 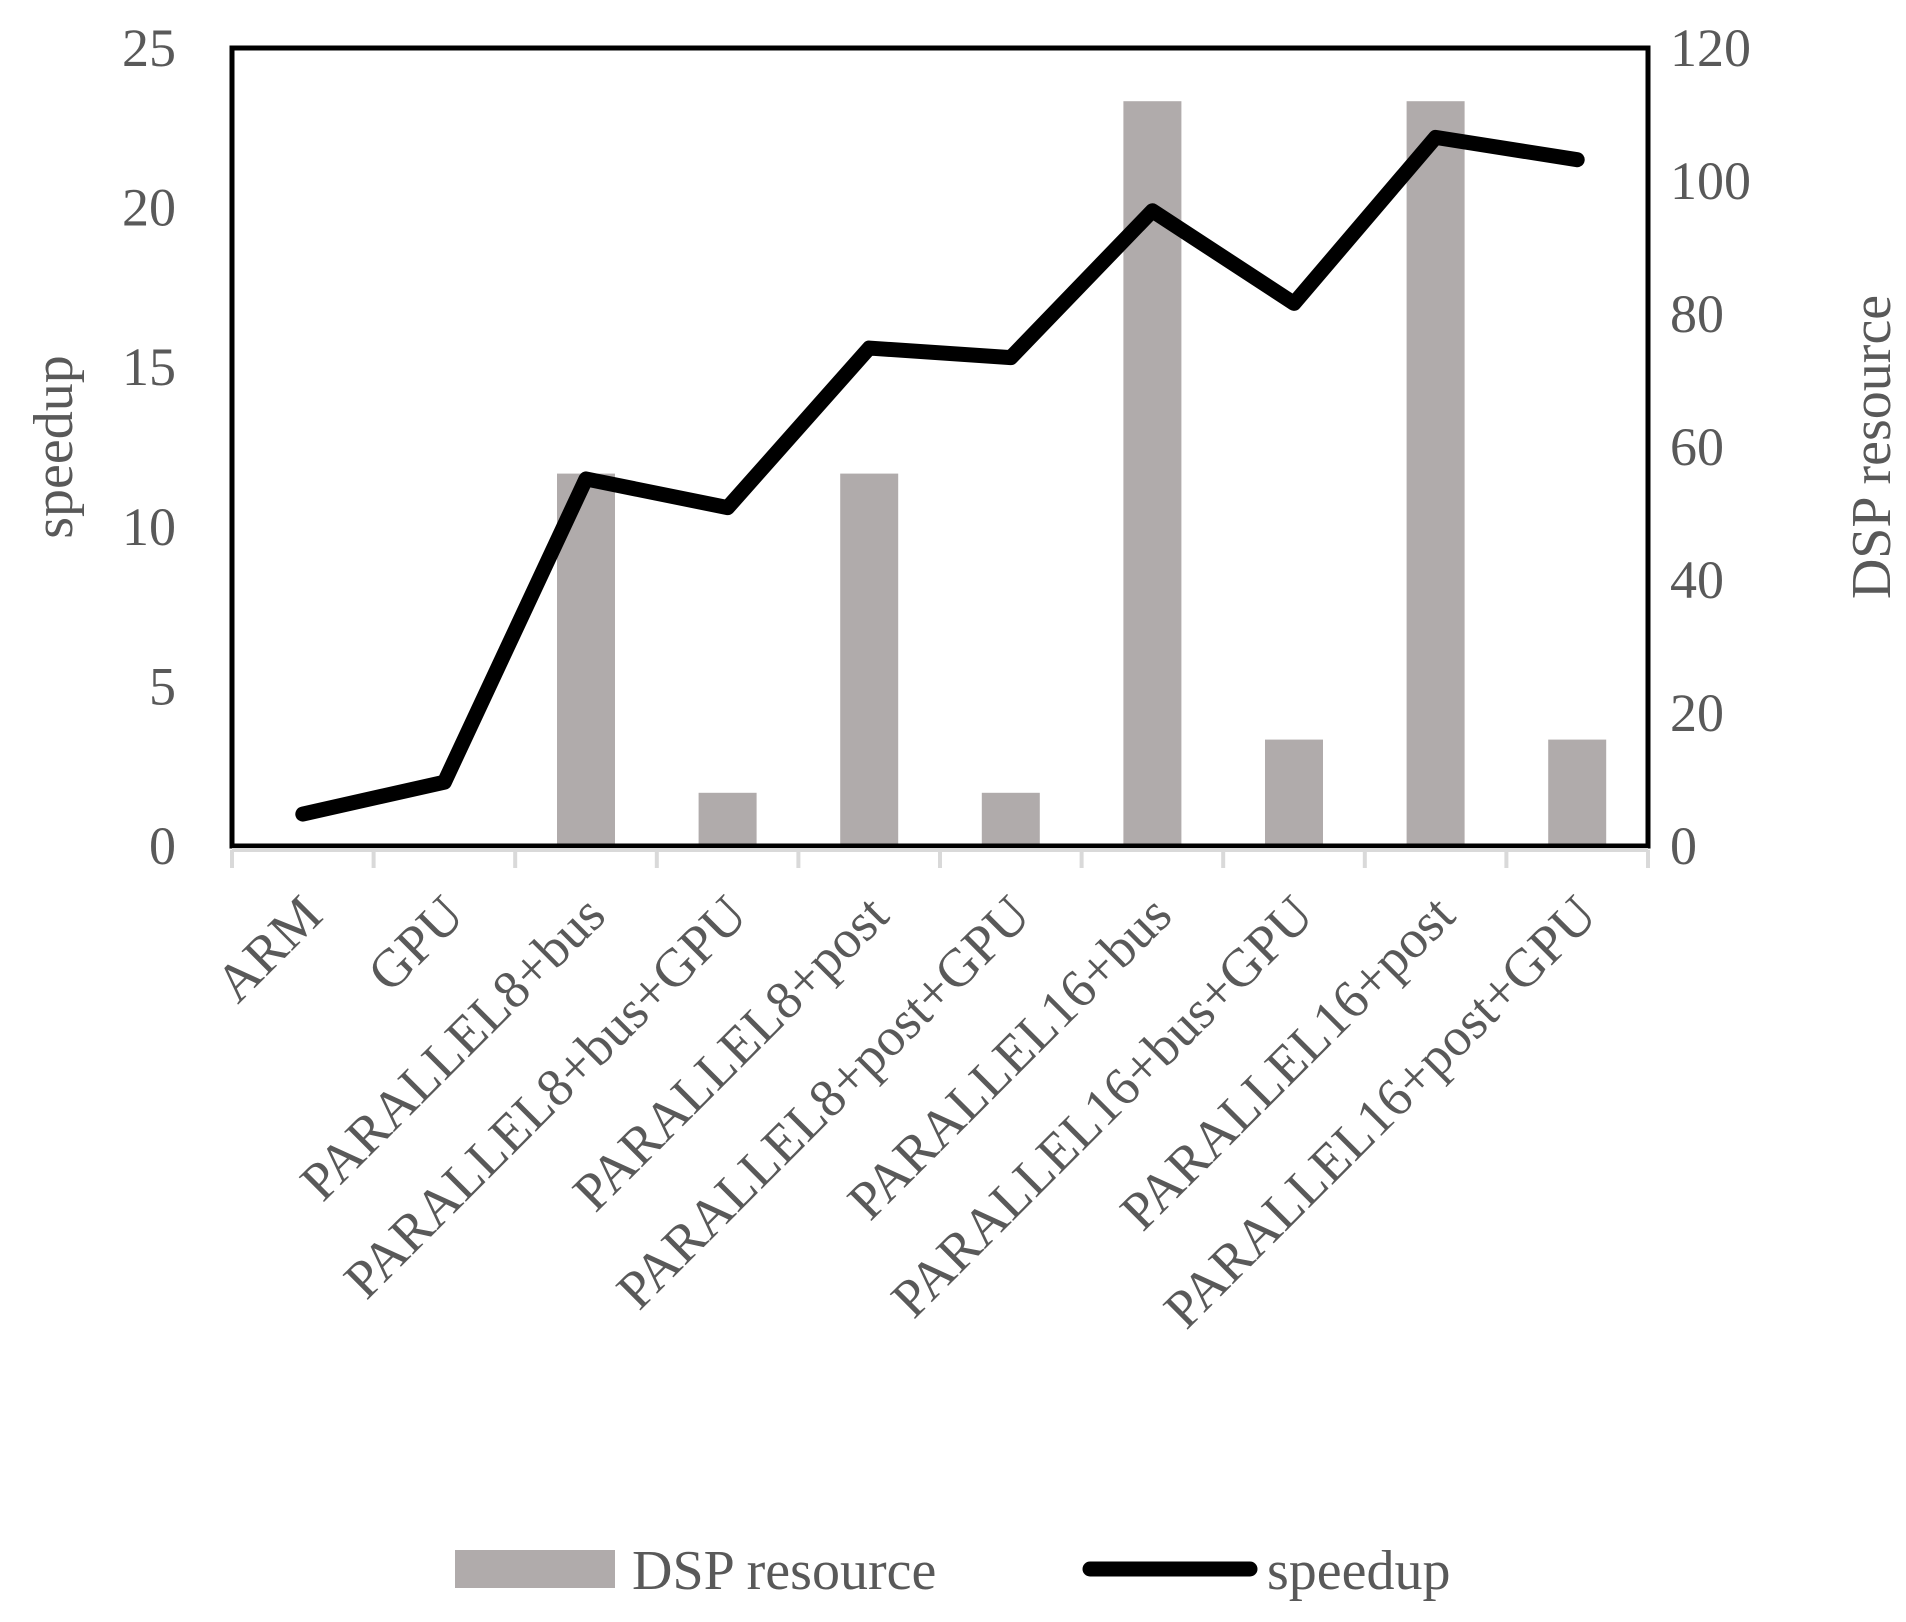 I want to click on left-y-axis: 0 5 10 15 20 25, so click(x=149, y=447).